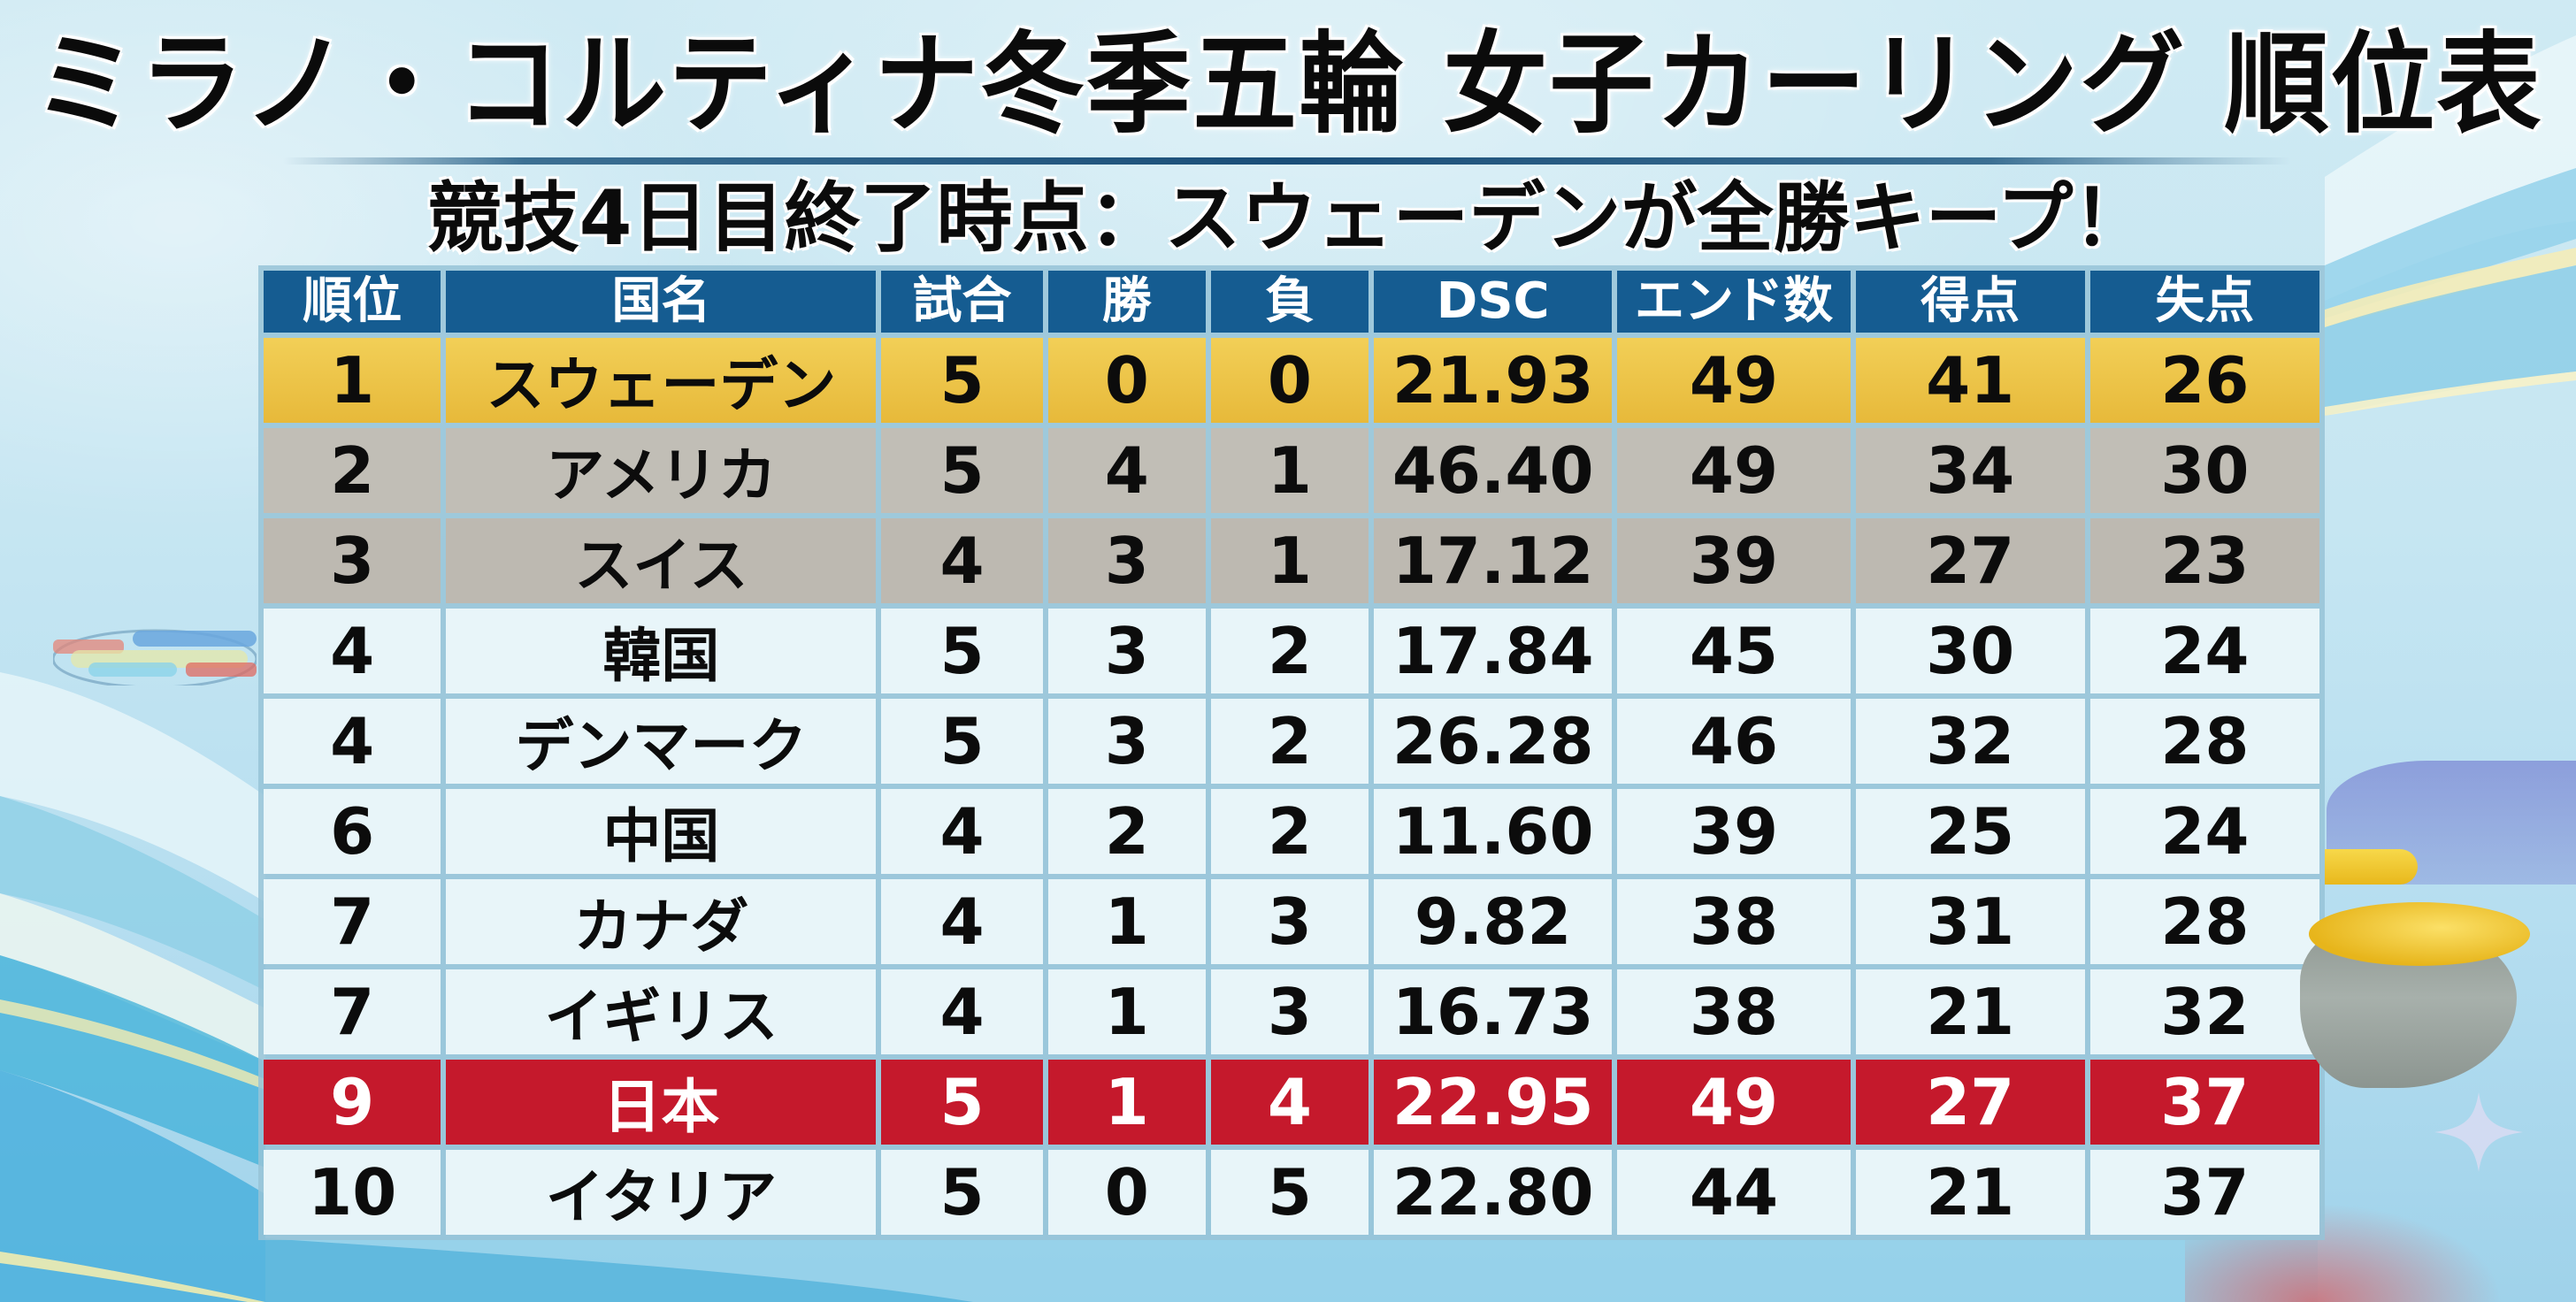 The height and width of the screenshot is (1302, 2576). What do you see at coordinates (1493, 470) in the screenshot?
I see `dsc-cell: 46.40` at bounding box center [1493, 470].